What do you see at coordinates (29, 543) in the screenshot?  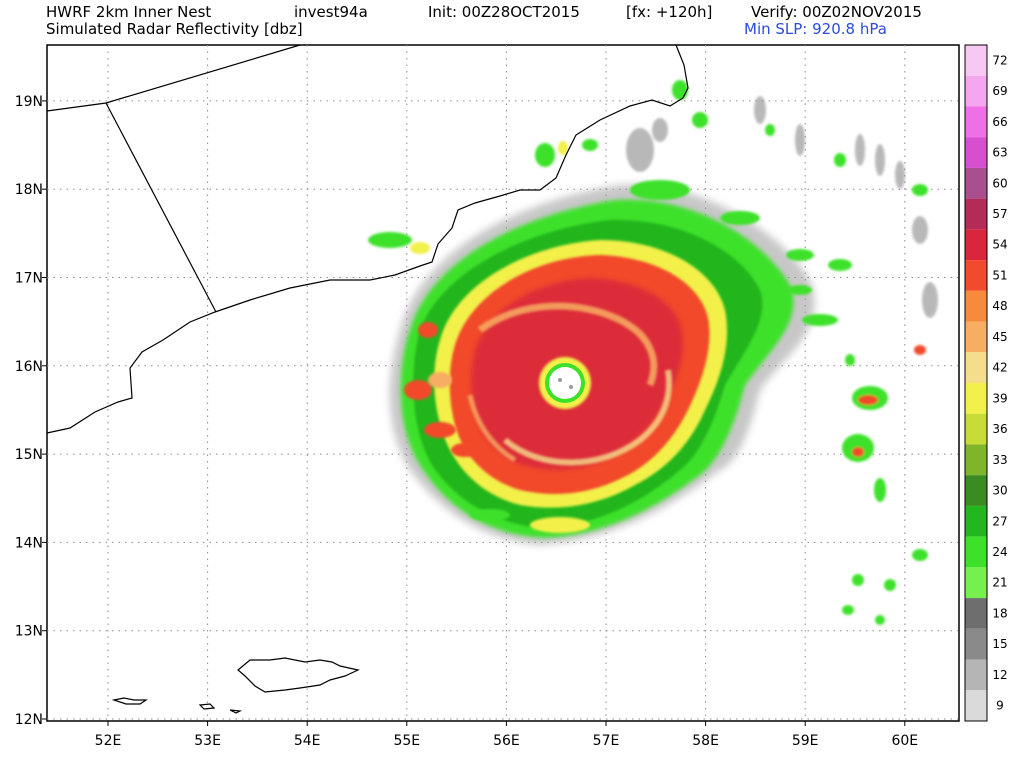 I see `lat-tick-label: 14N` at bounding box center [29, 543].